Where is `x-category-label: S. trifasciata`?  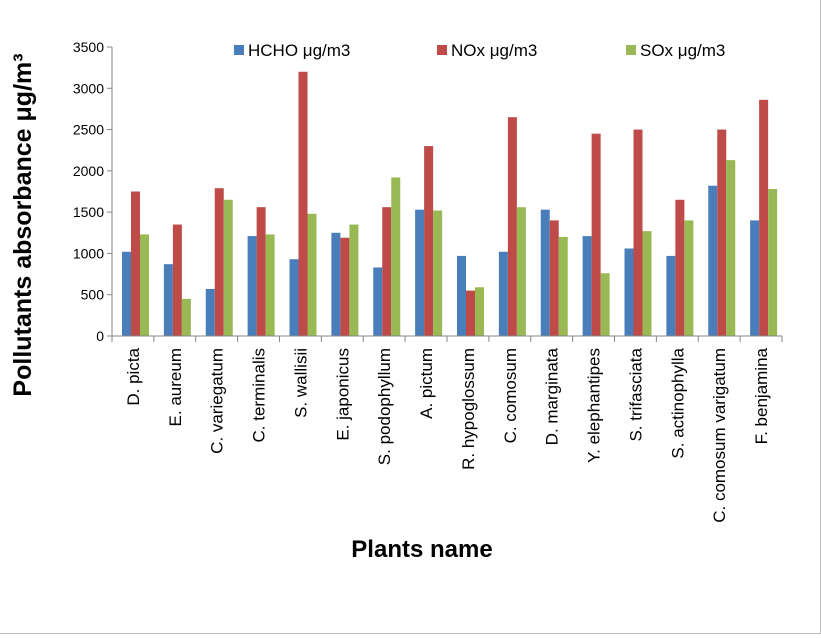
x-category-label: S. trifasciata is located at coordinates (635, 394).